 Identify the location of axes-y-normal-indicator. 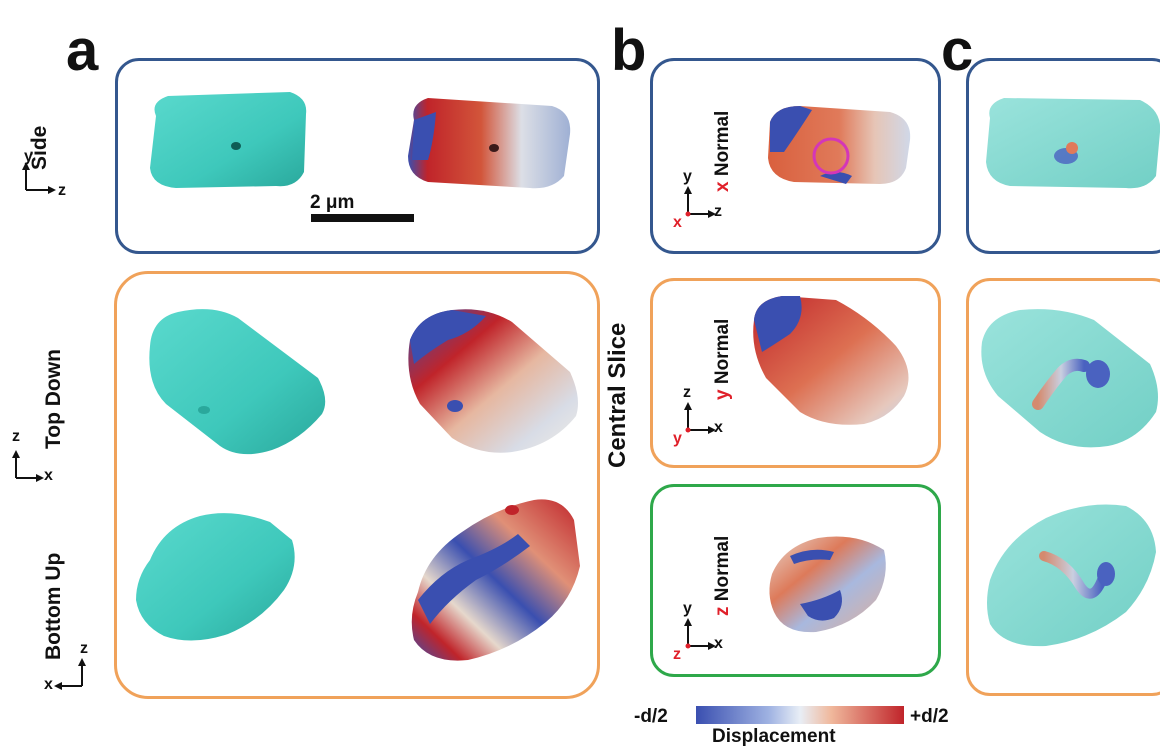
(700, 418).